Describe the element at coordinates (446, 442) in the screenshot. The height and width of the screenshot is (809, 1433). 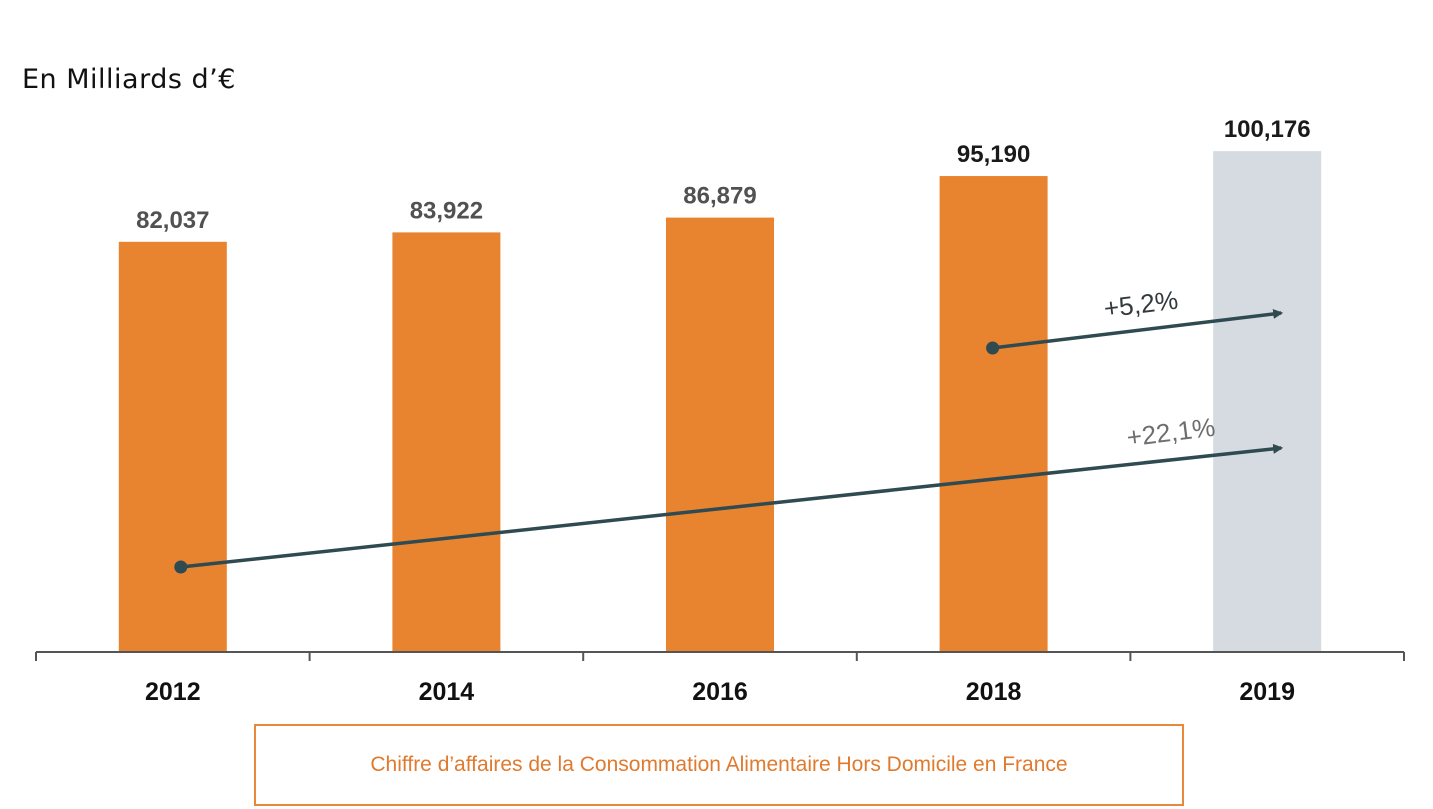
I see `bar-2014` at that location.